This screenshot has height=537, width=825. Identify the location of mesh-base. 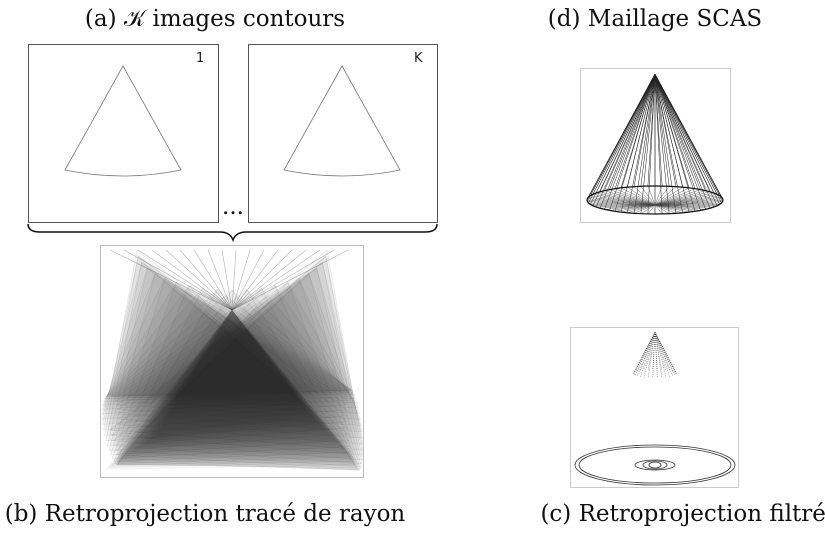
(655, 200).